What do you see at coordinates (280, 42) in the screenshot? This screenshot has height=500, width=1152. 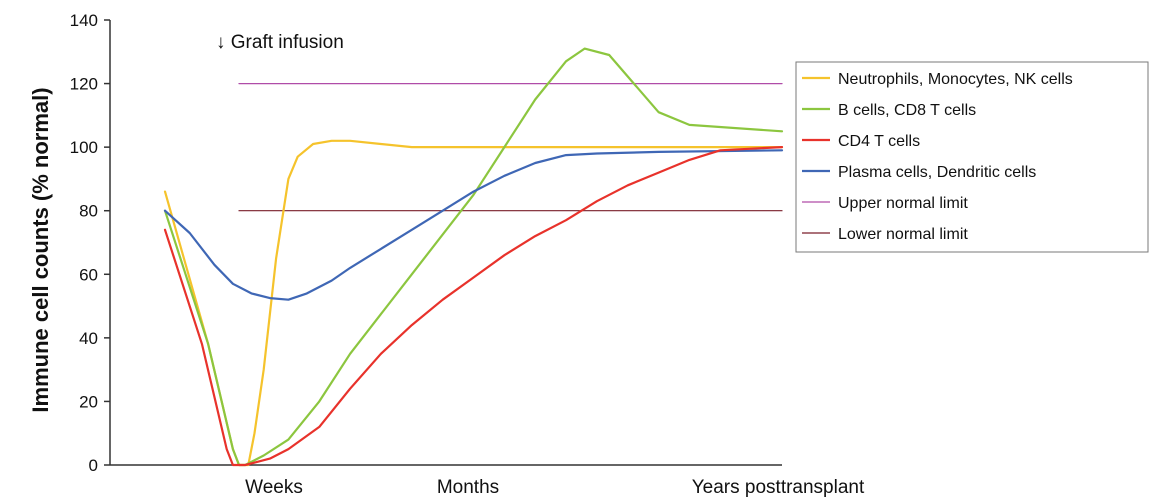 I see `graft-infusion-annotation: ↓ Graft infusion` at bounding box center [280, 42].